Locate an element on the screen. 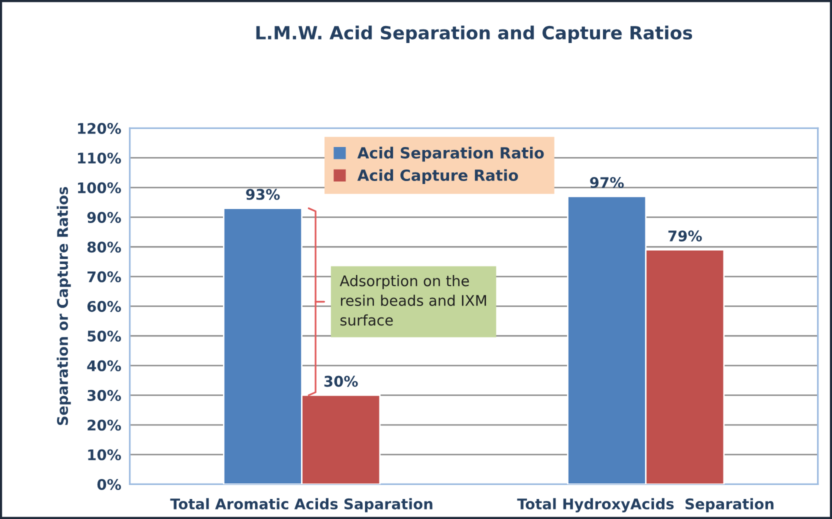 This screenshot has width=832, height=519. y-tick-label: 50% is located at coordinates (104, 336).